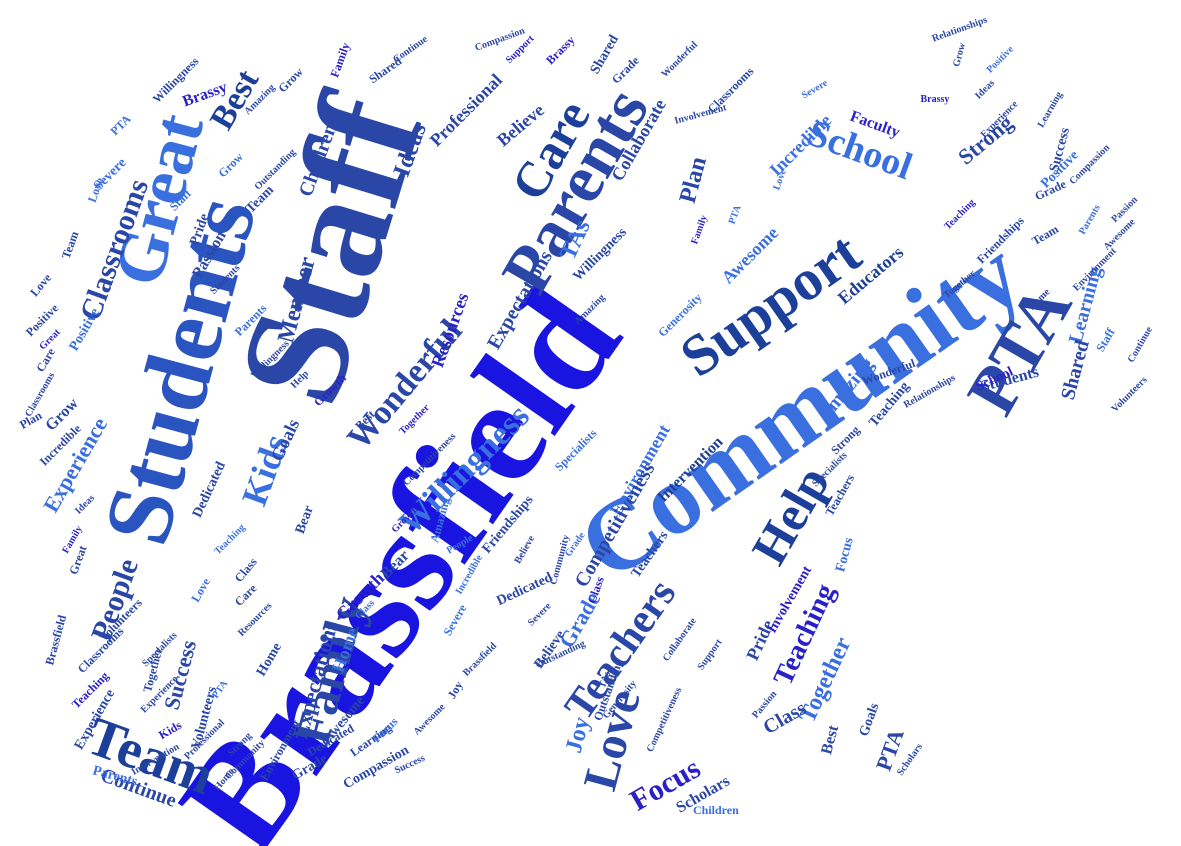 The height and width of the screenshot is (846, 1181). What do you see at coordinates (844, 555) in the screenshot?
I see `word-cloud-word: Focus` at bounding box center [844, 555].